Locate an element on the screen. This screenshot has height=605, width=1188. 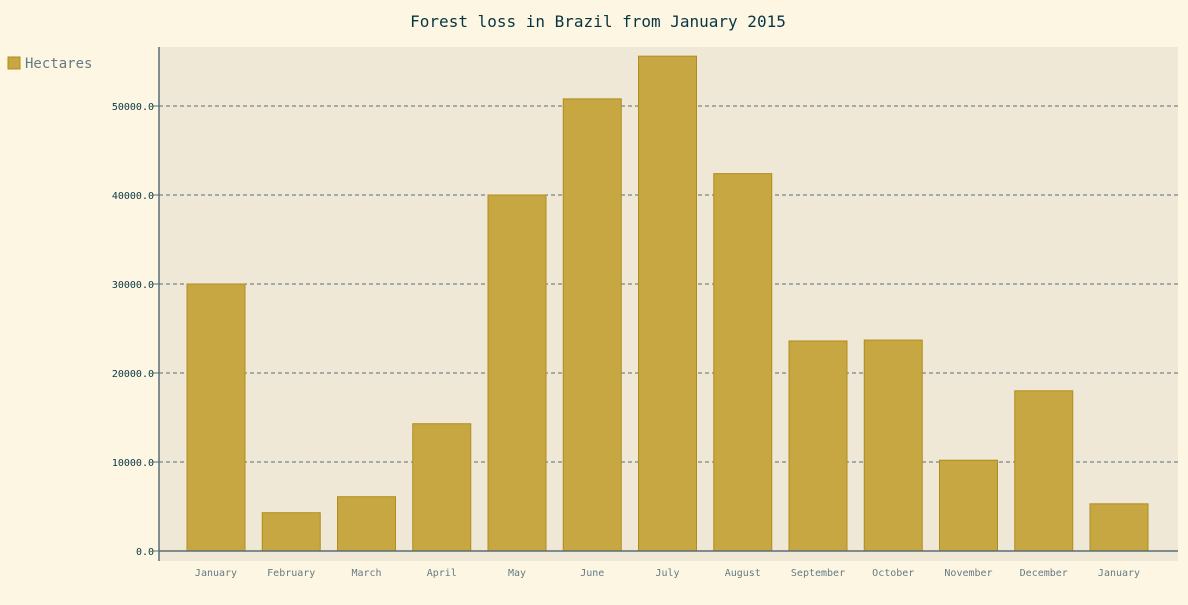
y-tick-label: 40000.0 is located at coordinates (133, 196).